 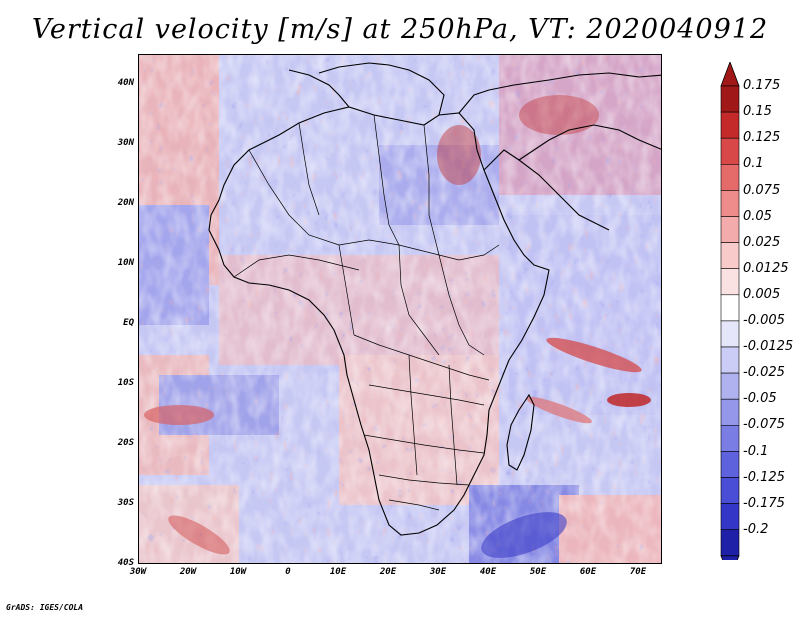 I want to click on colorbar-label: 0.05, so click(x=757, y=216).